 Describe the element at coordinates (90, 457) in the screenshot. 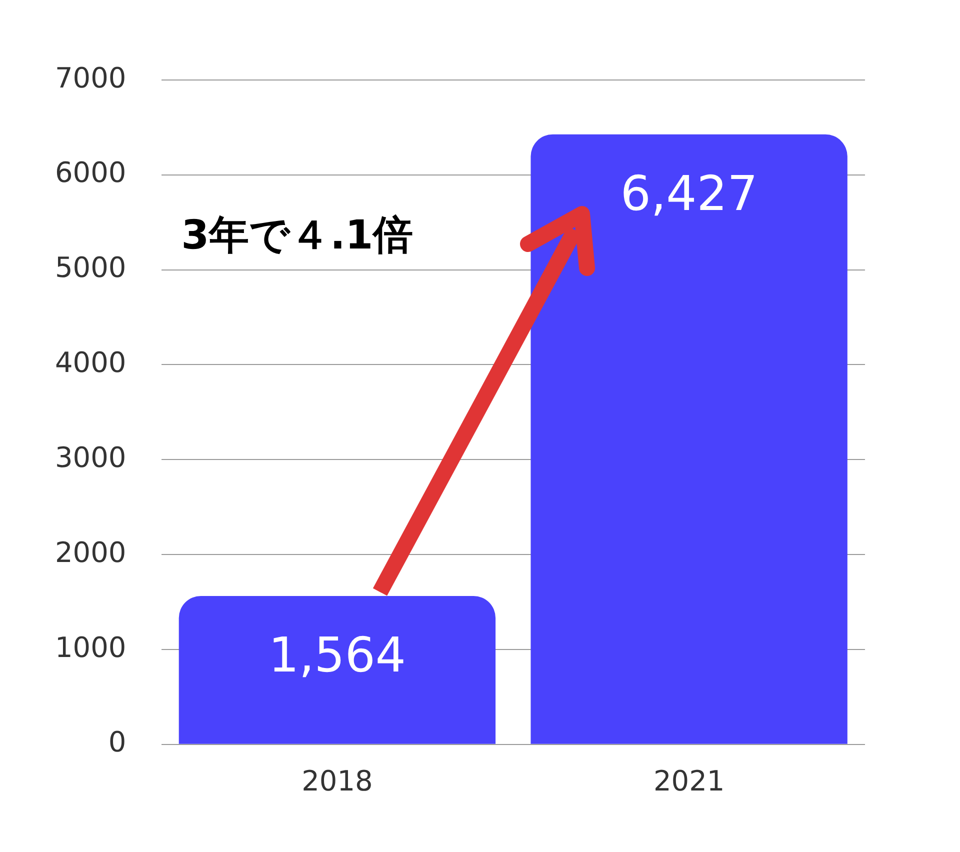

I see `y-tick-label: 3000` at that location.